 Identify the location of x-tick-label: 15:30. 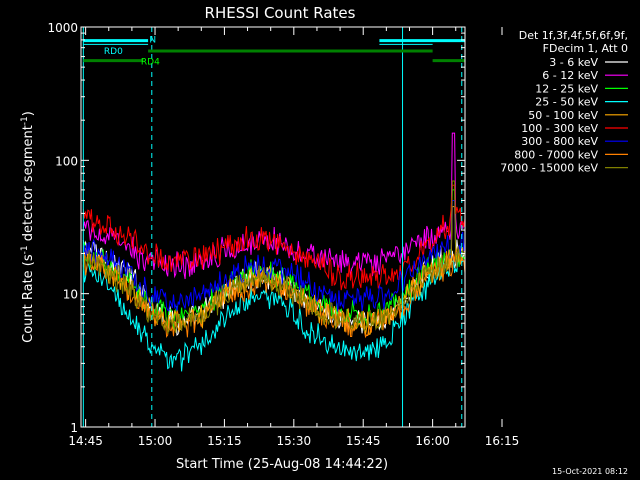
(294, 441).